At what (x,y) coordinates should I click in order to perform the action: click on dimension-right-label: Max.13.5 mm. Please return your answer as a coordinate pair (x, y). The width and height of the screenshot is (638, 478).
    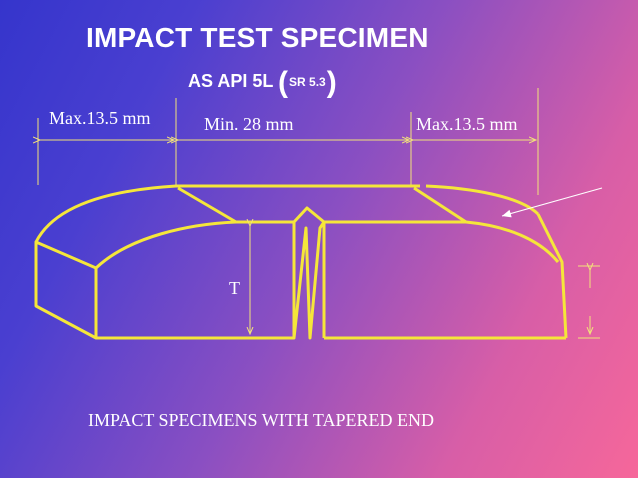
    Looking at the image, I should click on (467, 124).